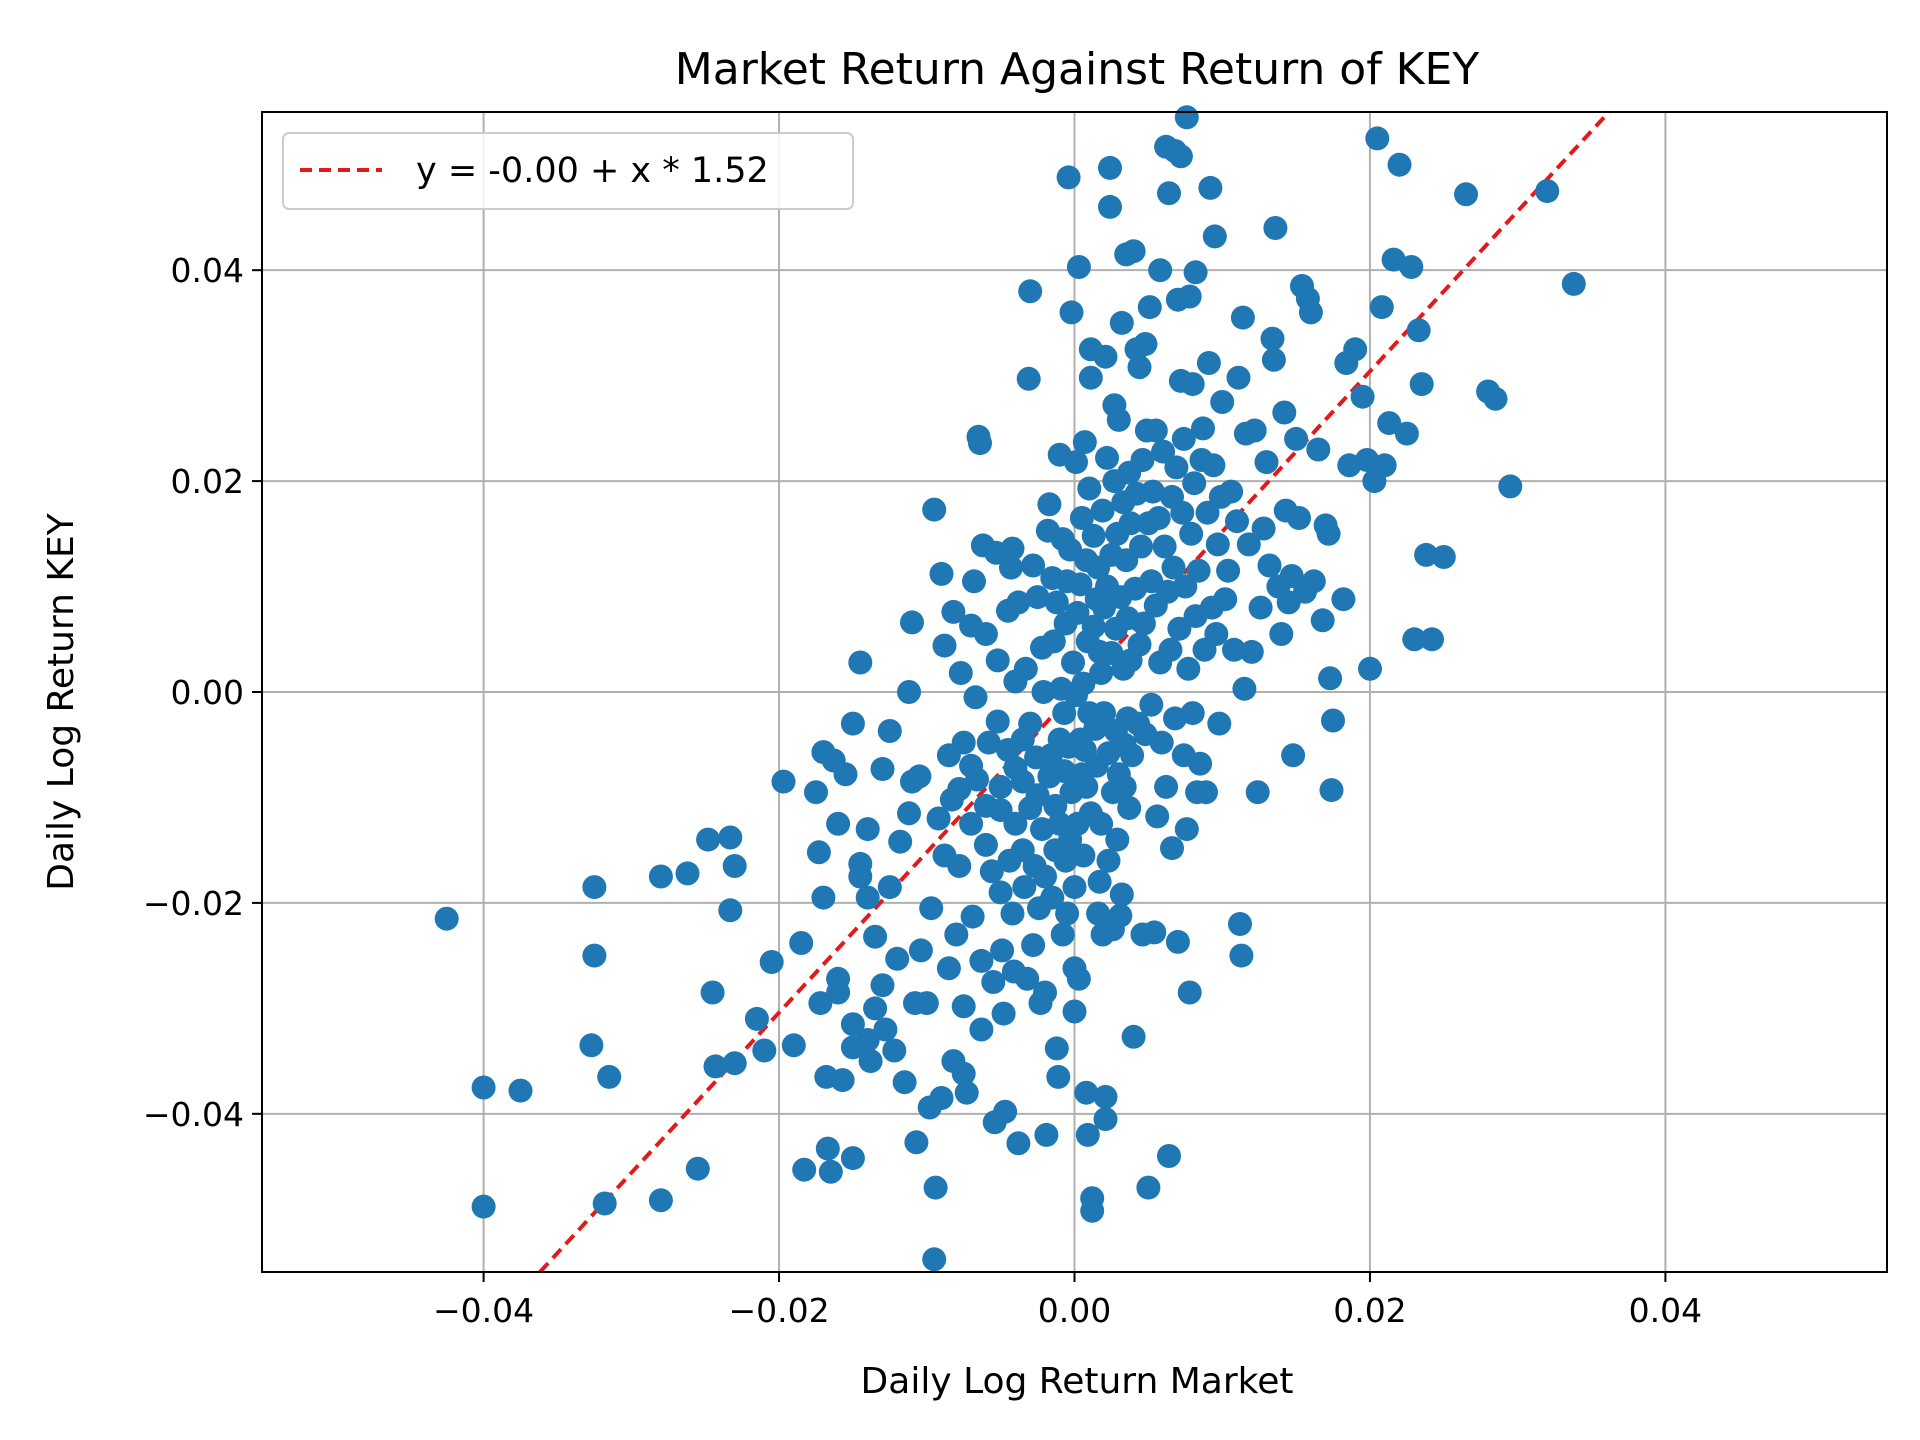 This screenshot has width=1920, height=1440. Describe the element at coordinates (1077, 1381) in the screenshot. I see `x-axis-label: Daily Log Return Market` at that location.